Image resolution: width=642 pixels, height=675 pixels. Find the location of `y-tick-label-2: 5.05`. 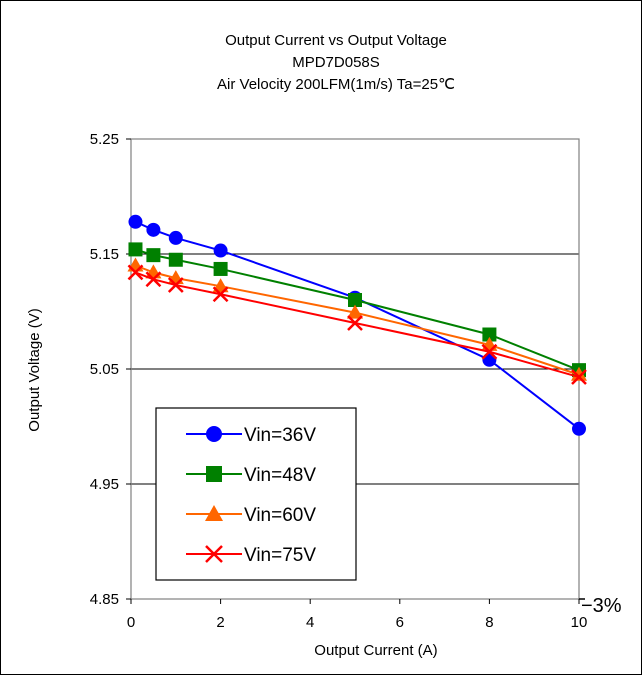

y-tick-label-2: 5.05 is located at coordinates (104, 369).